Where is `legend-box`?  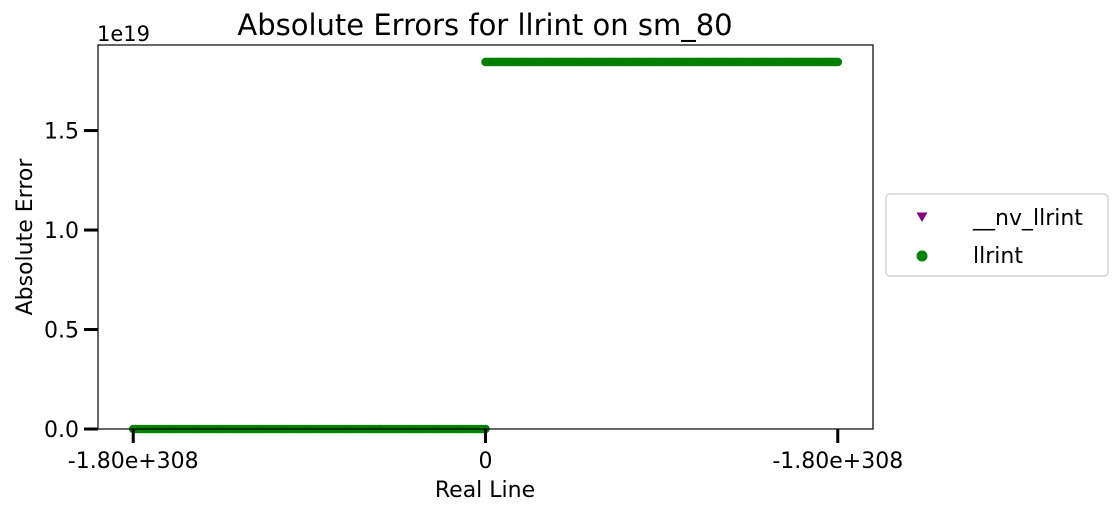
legend-box is located at coordinates (997, 235).